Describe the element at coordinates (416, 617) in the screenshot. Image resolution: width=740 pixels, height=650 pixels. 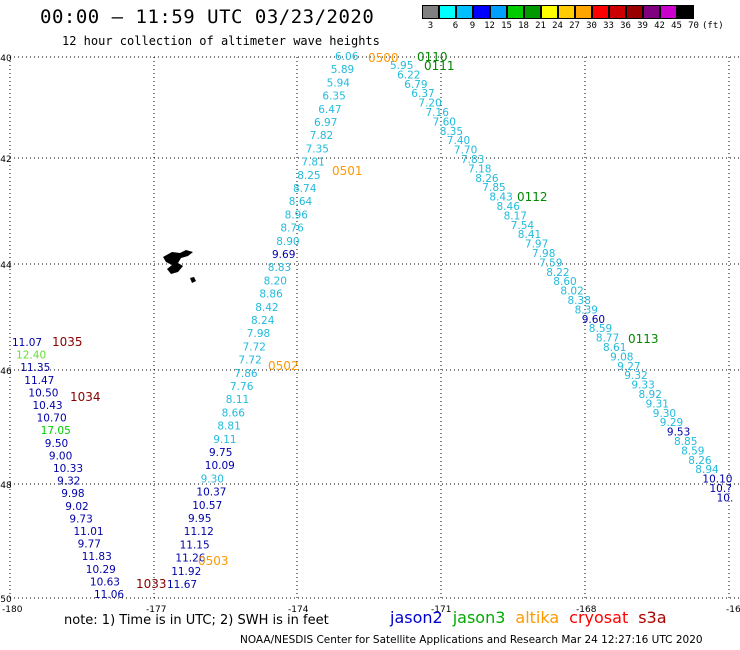
I see `legend-jason2: jason2` at that location.